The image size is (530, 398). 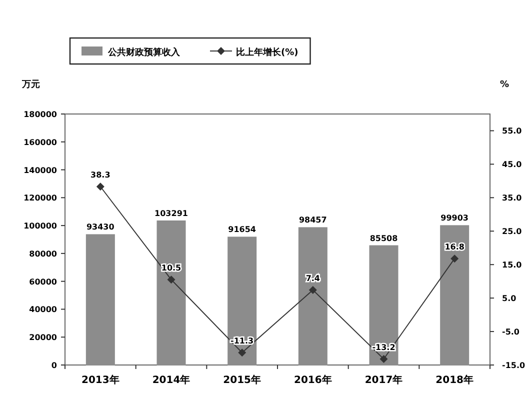 What do you see at coordinates (43, 309) in the screenshot?
I see `y-tick-label: 40000` at bounding box center [43, 309].